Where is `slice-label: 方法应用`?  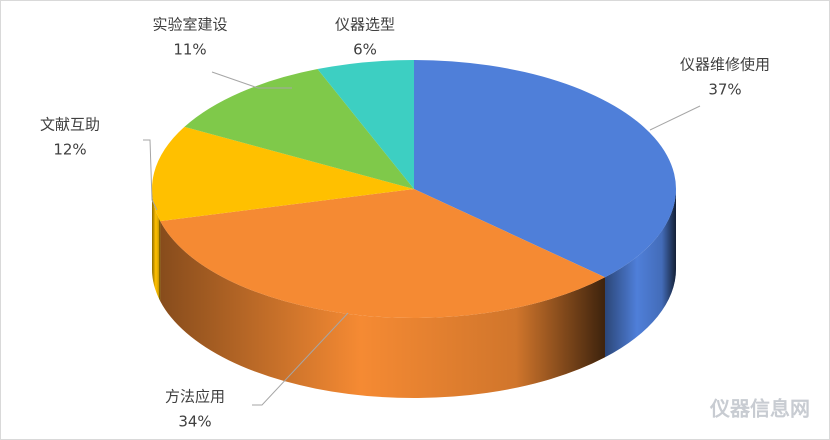 slice-label: 方法应用 is located at coordinates (195, 397).